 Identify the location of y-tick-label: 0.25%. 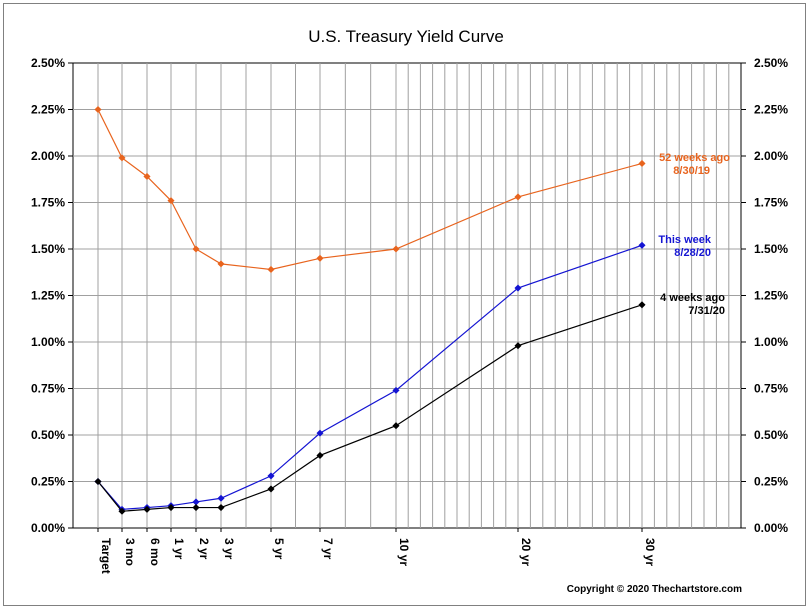
(48, 482).